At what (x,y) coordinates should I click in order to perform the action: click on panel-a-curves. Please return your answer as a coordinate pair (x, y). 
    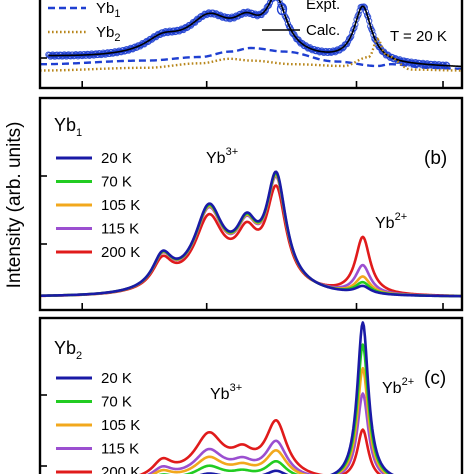
    Looking at the image, I should click on (251, 36).